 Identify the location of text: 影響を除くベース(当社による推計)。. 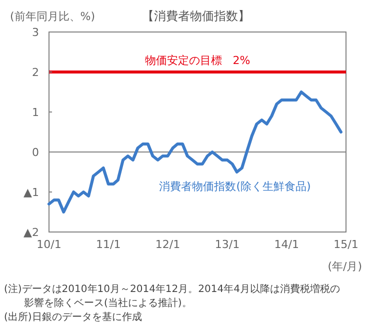
(98, 303).